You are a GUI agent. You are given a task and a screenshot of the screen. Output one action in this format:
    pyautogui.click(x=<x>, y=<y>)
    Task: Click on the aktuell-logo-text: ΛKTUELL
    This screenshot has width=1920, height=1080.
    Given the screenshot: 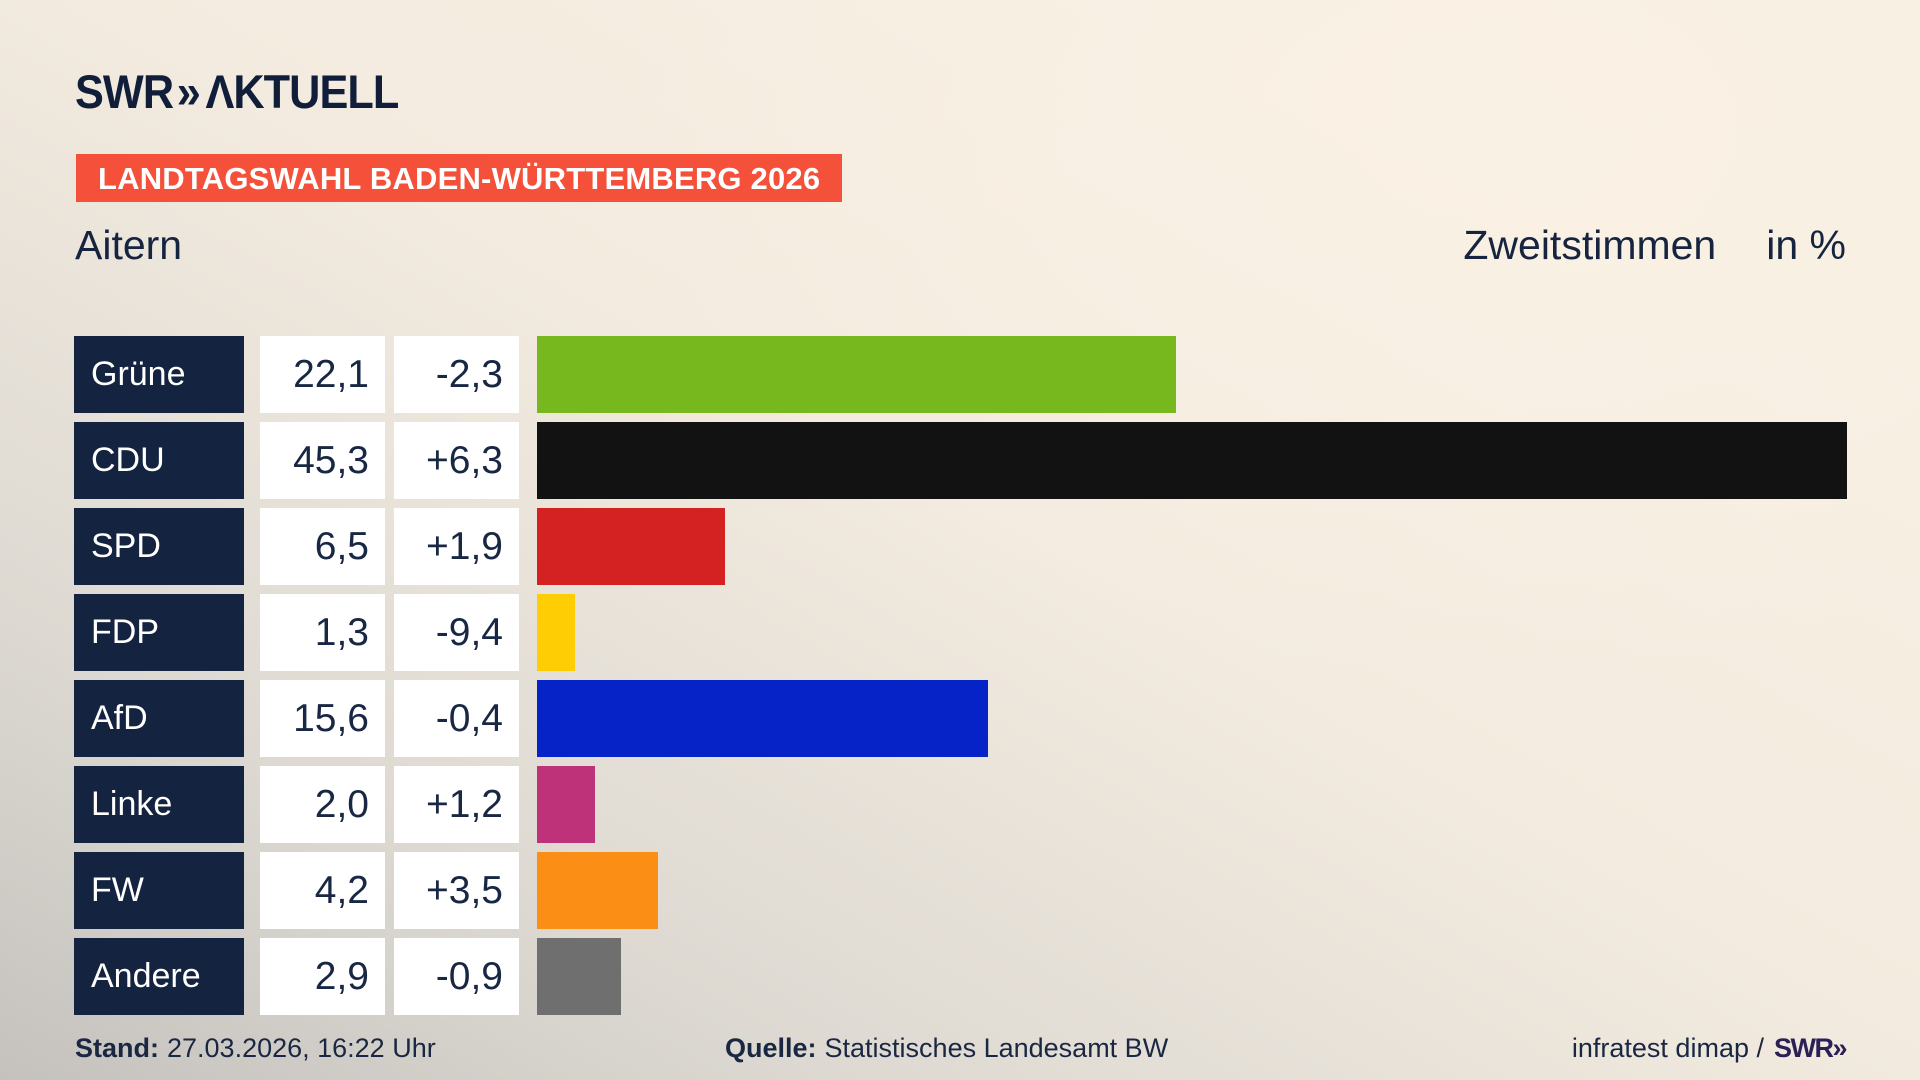 What is the action you would take?
    pyautogui.click(x=302, y=91)
    